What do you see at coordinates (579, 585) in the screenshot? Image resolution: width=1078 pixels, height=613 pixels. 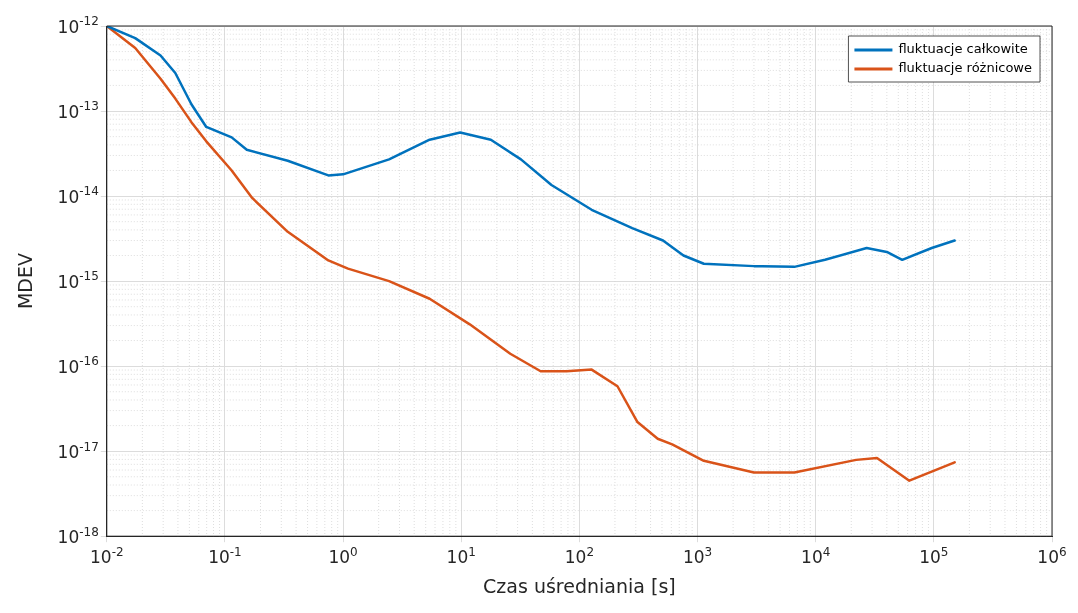 I see `x-axis-title: Czas uśredniania [s]` at bounding box center [579, 585].